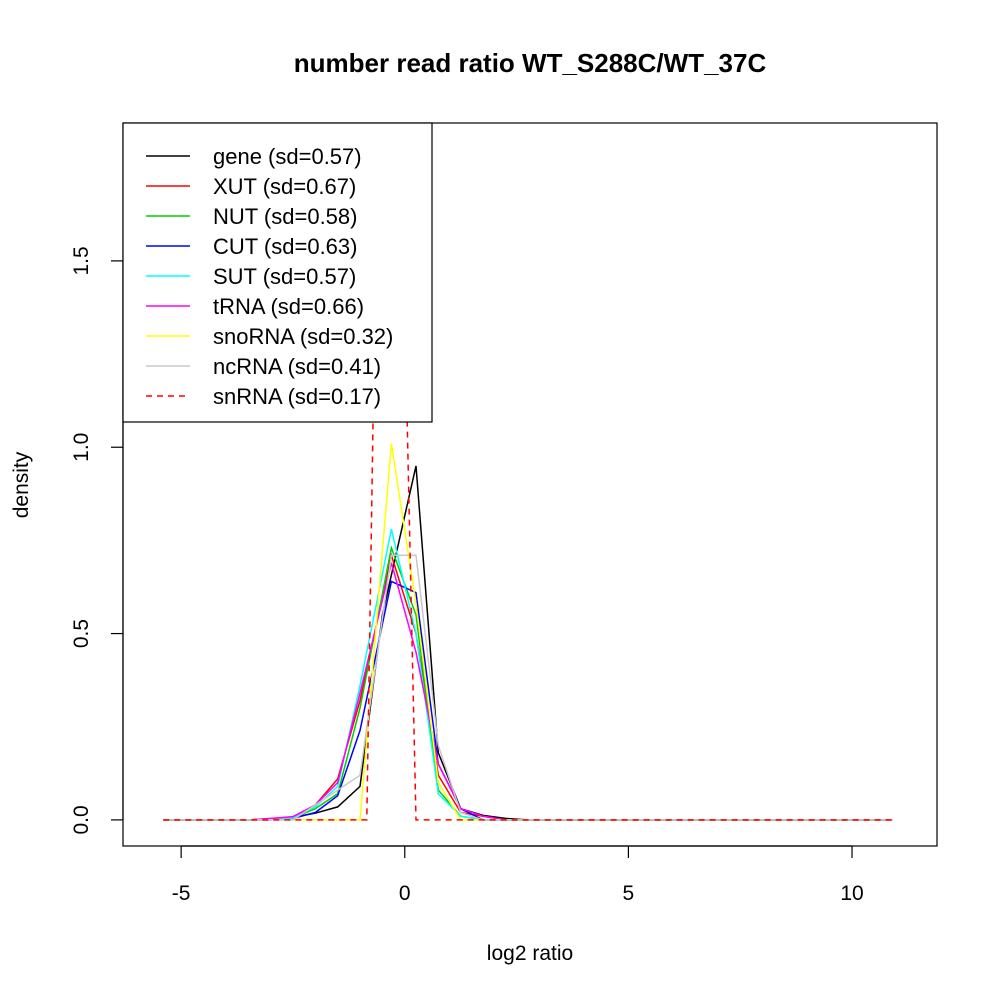 This screenshot has height=1000, width=1000. I want to click on legend-label: snoRNA (sd=0.32), so click(303, 336).